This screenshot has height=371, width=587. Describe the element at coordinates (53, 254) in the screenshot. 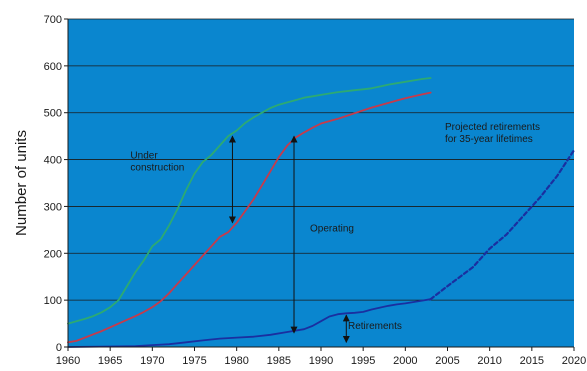

I see `y-tick-label: 200` at that location.